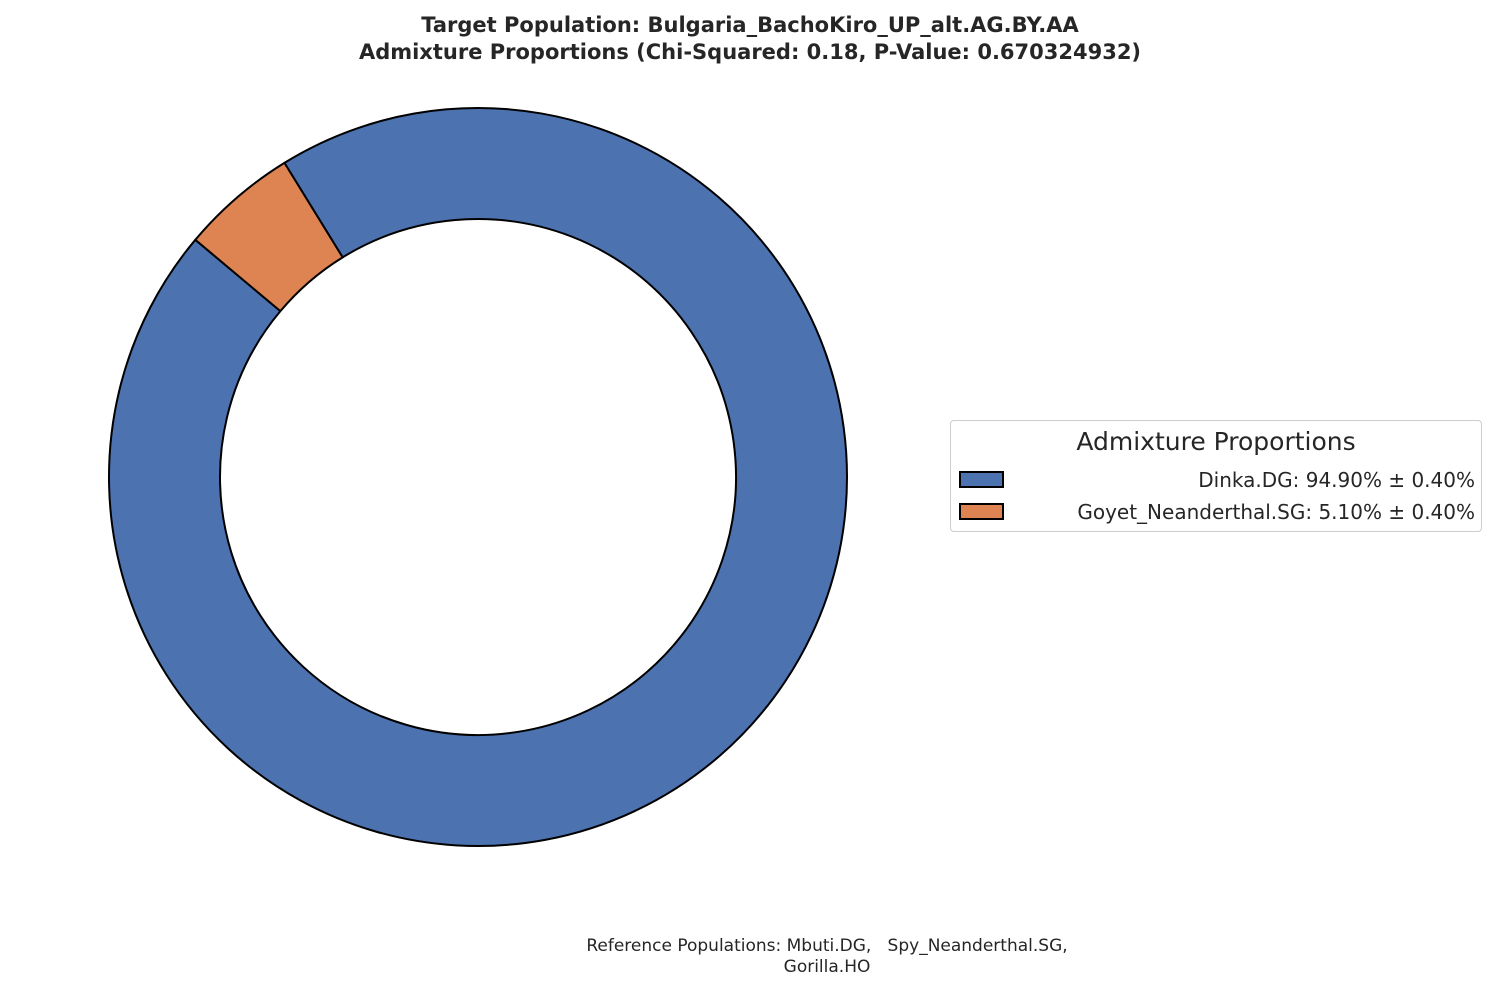 The image size is (1500, 994). Describe the element at coordinates (981, 479) in the screenshot. I see `legend-swatch-dinka` at that location.